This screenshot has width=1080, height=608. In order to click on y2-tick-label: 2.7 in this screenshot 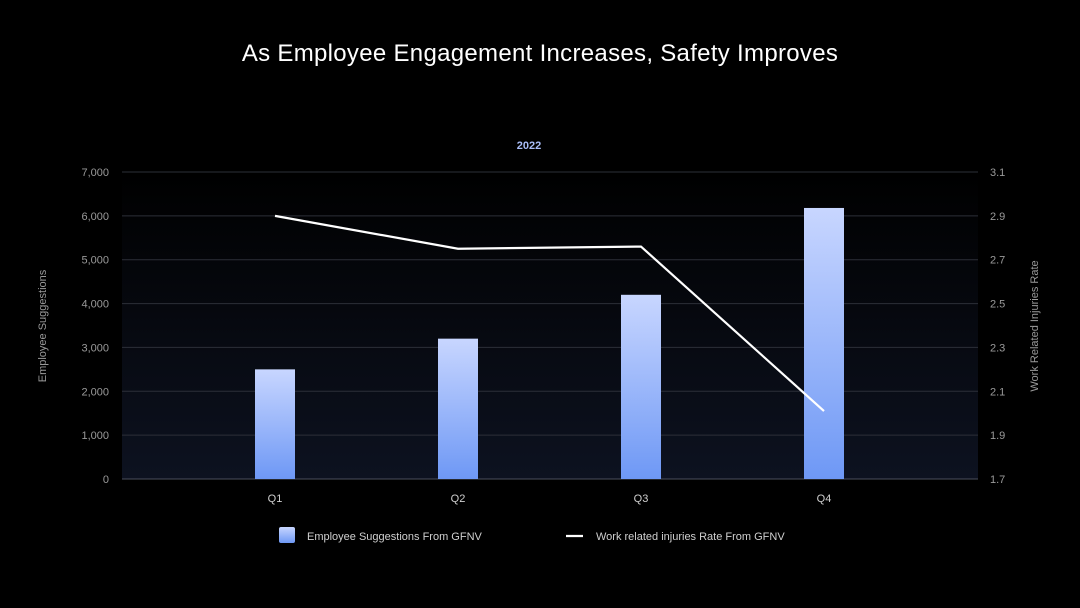, I will do `click(997, 261)`.